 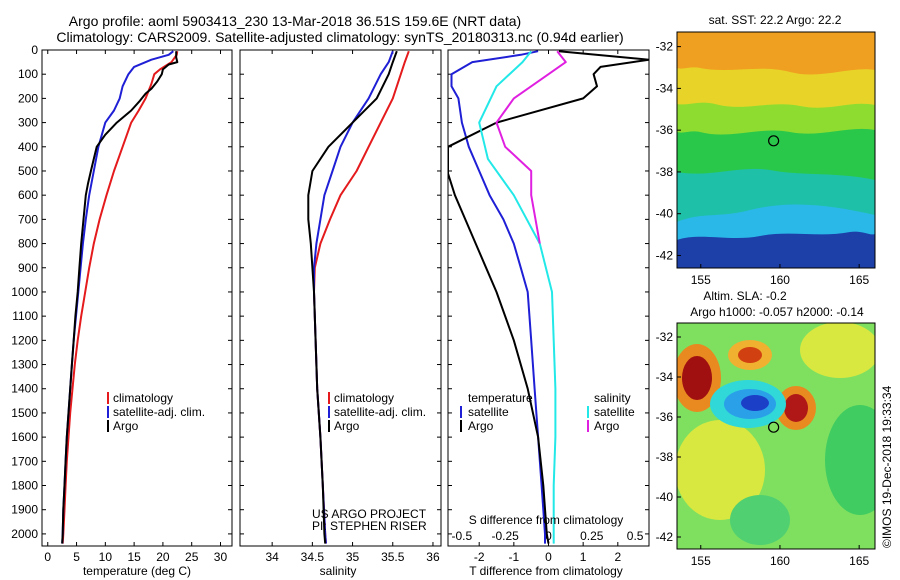 I want to click on x-tick-label: 5, so click(x=76, y=557).